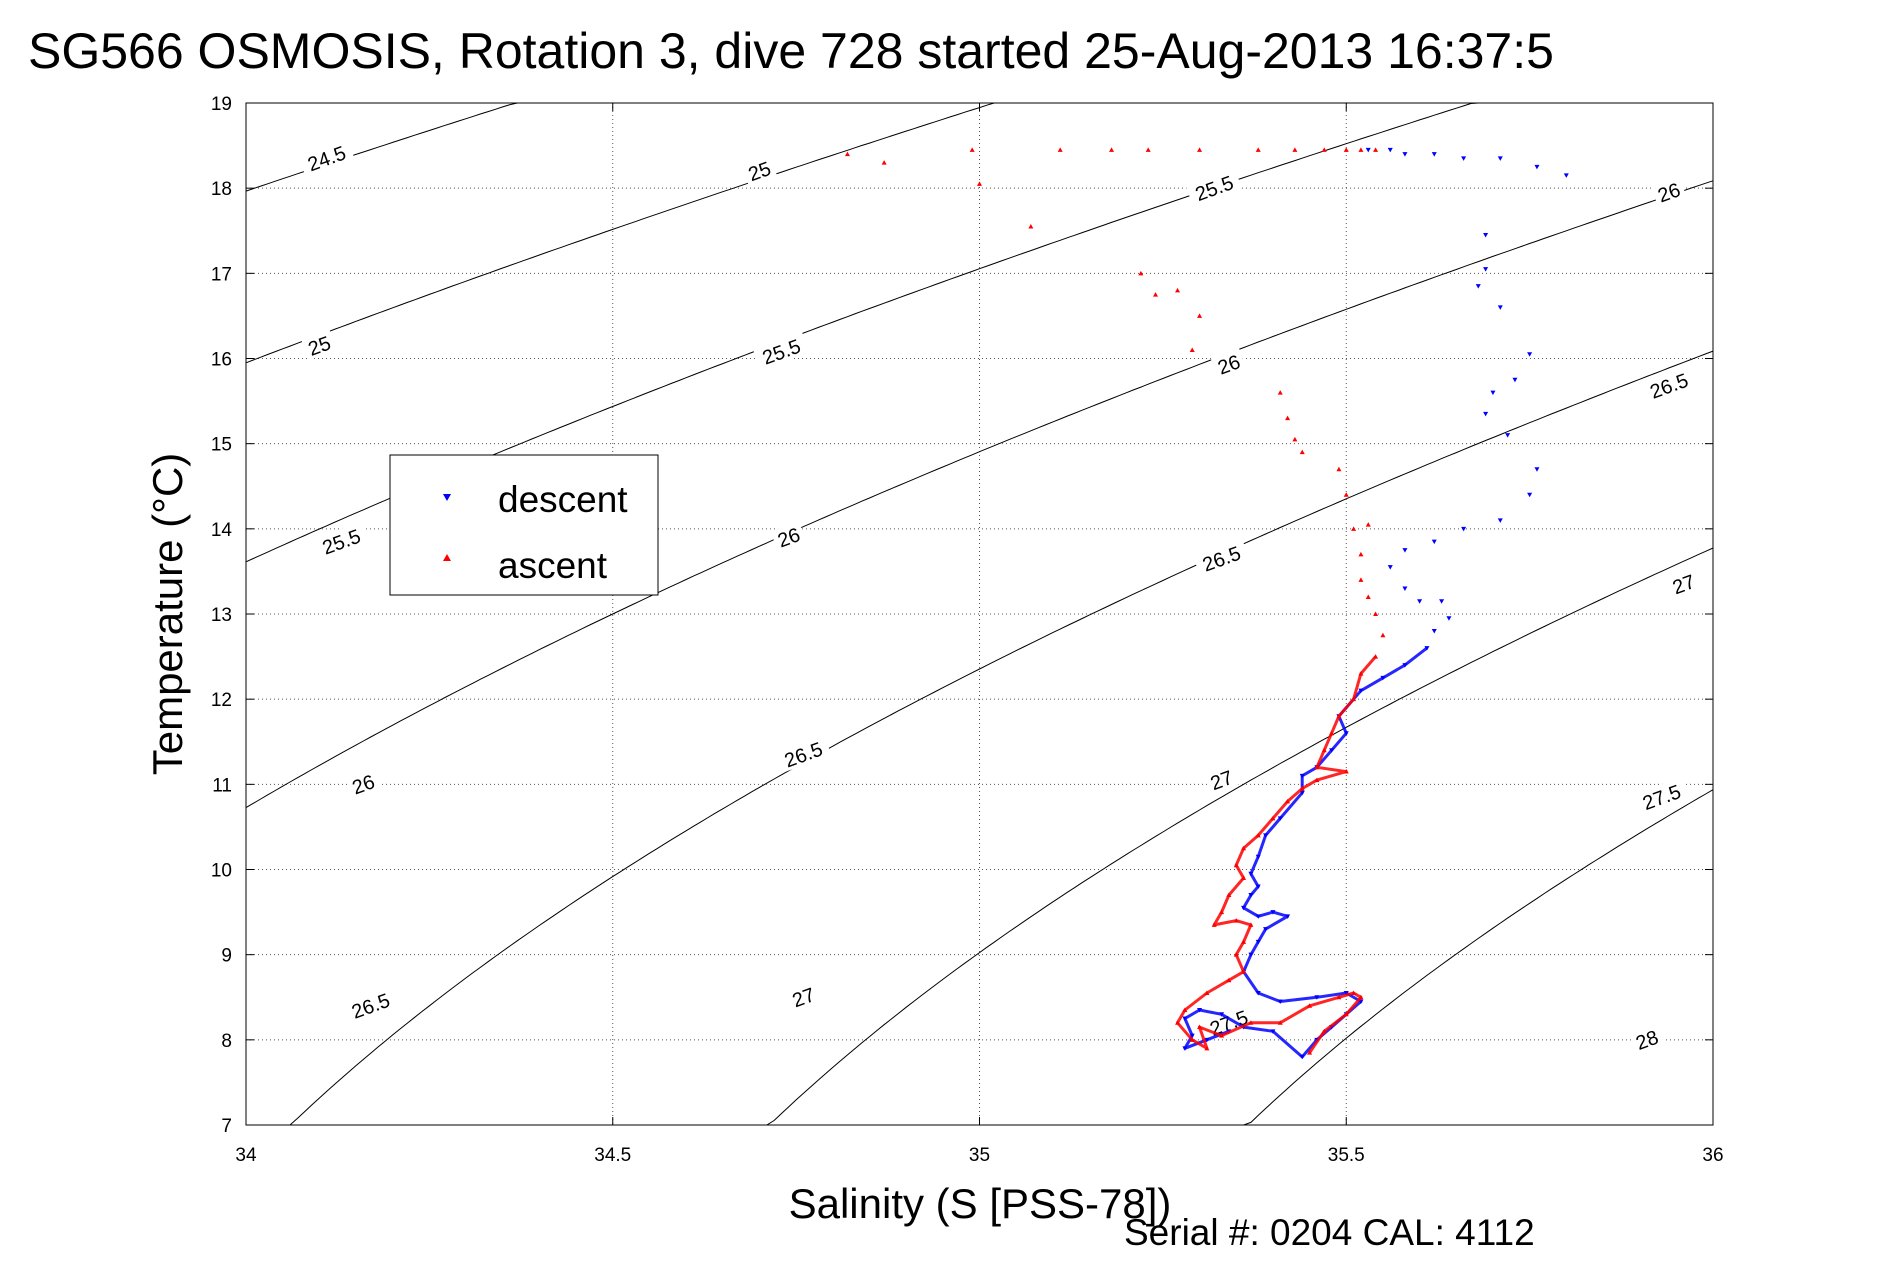 Image resolution: width=1891 pixels, height=1262 pixels. I want to click on y-tick-label: 17, so click(221, 274).